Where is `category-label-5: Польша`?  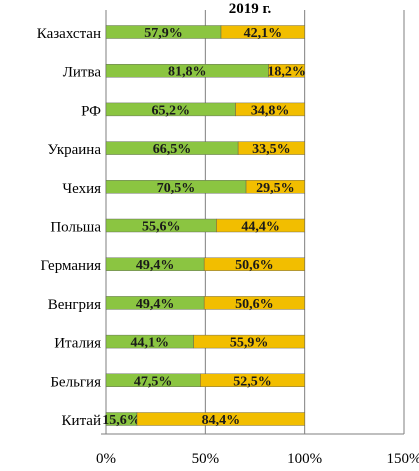 category-label-5: Польша is located at coordinates (75, 228).